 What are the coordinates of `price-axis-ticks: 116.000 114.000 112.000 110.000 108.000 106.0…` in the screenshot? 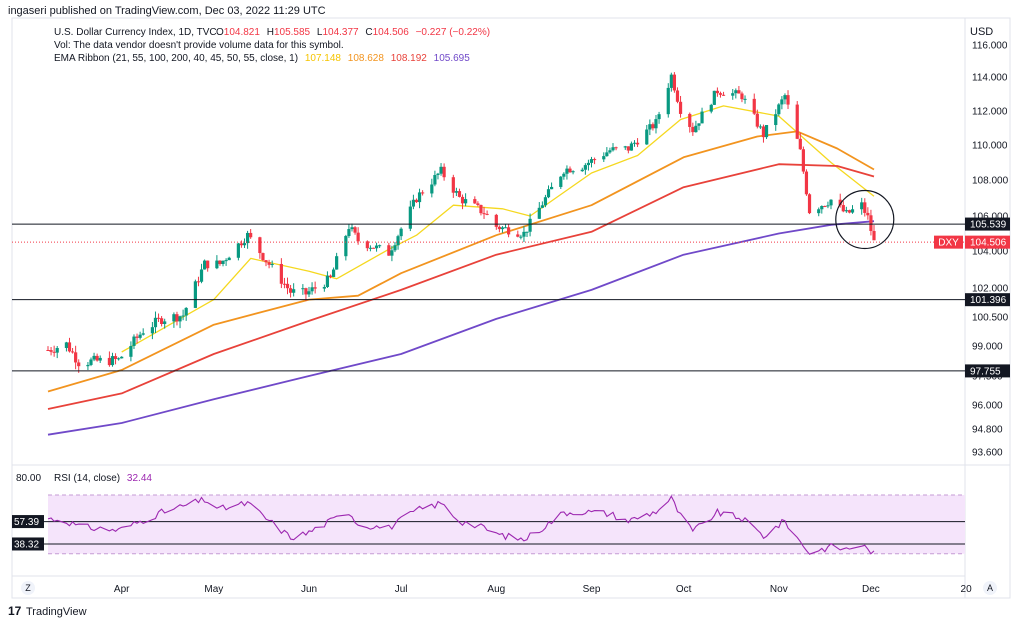 It's located at (990, 250).